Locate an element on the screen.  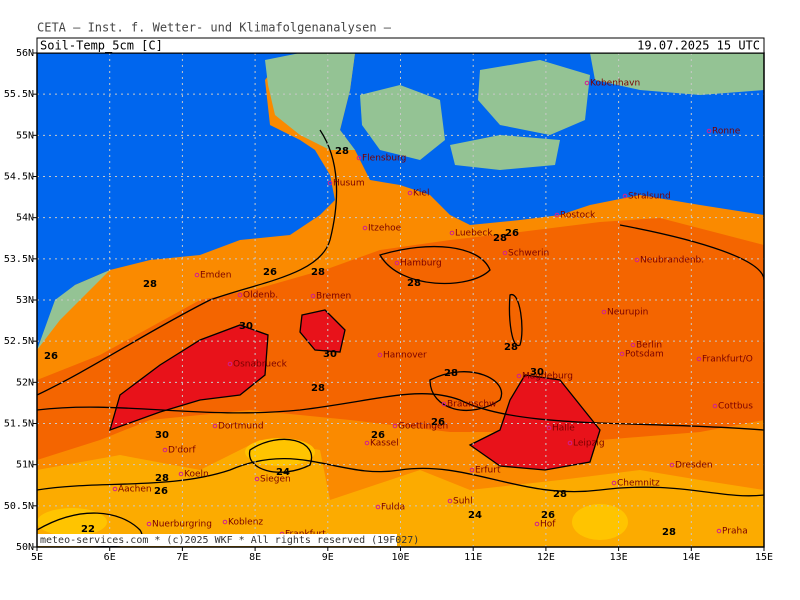
y-tick-label: 53.5N is located at coordinates (19, 259).